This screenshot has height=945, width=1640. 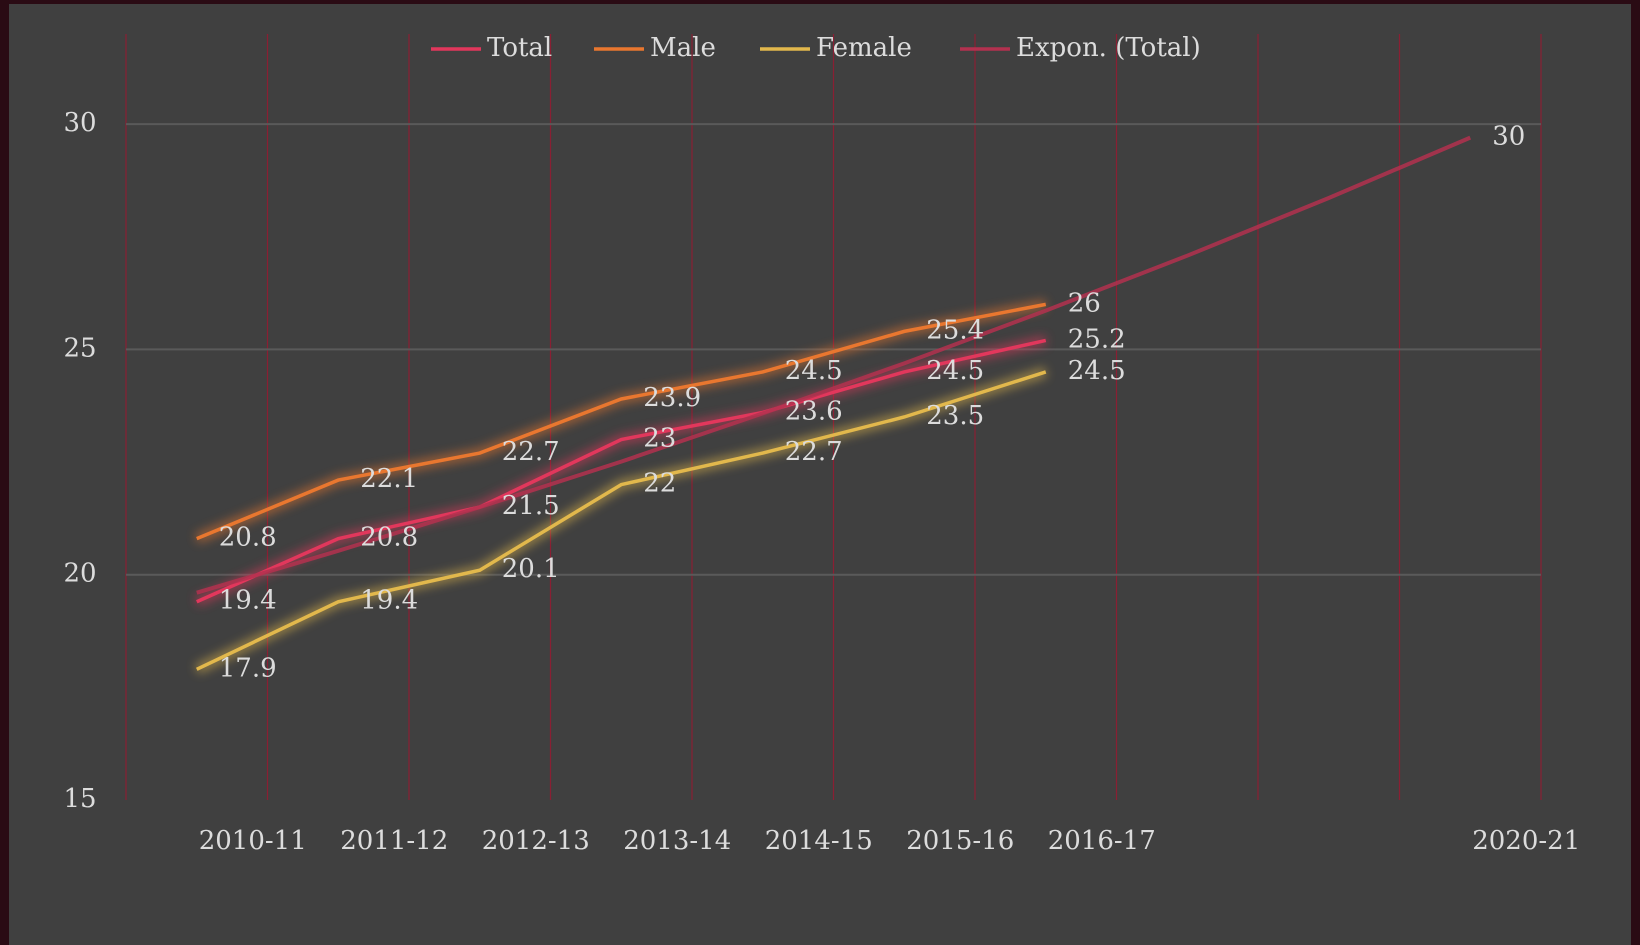 I want to click on legend-label: Expon. (Total), so click(x=1108, y=48).